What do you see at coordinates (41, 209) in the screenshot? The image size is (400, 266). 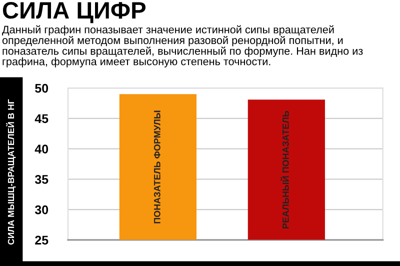 I see `y-tick-label: 30` at bounding box center [41, 209].